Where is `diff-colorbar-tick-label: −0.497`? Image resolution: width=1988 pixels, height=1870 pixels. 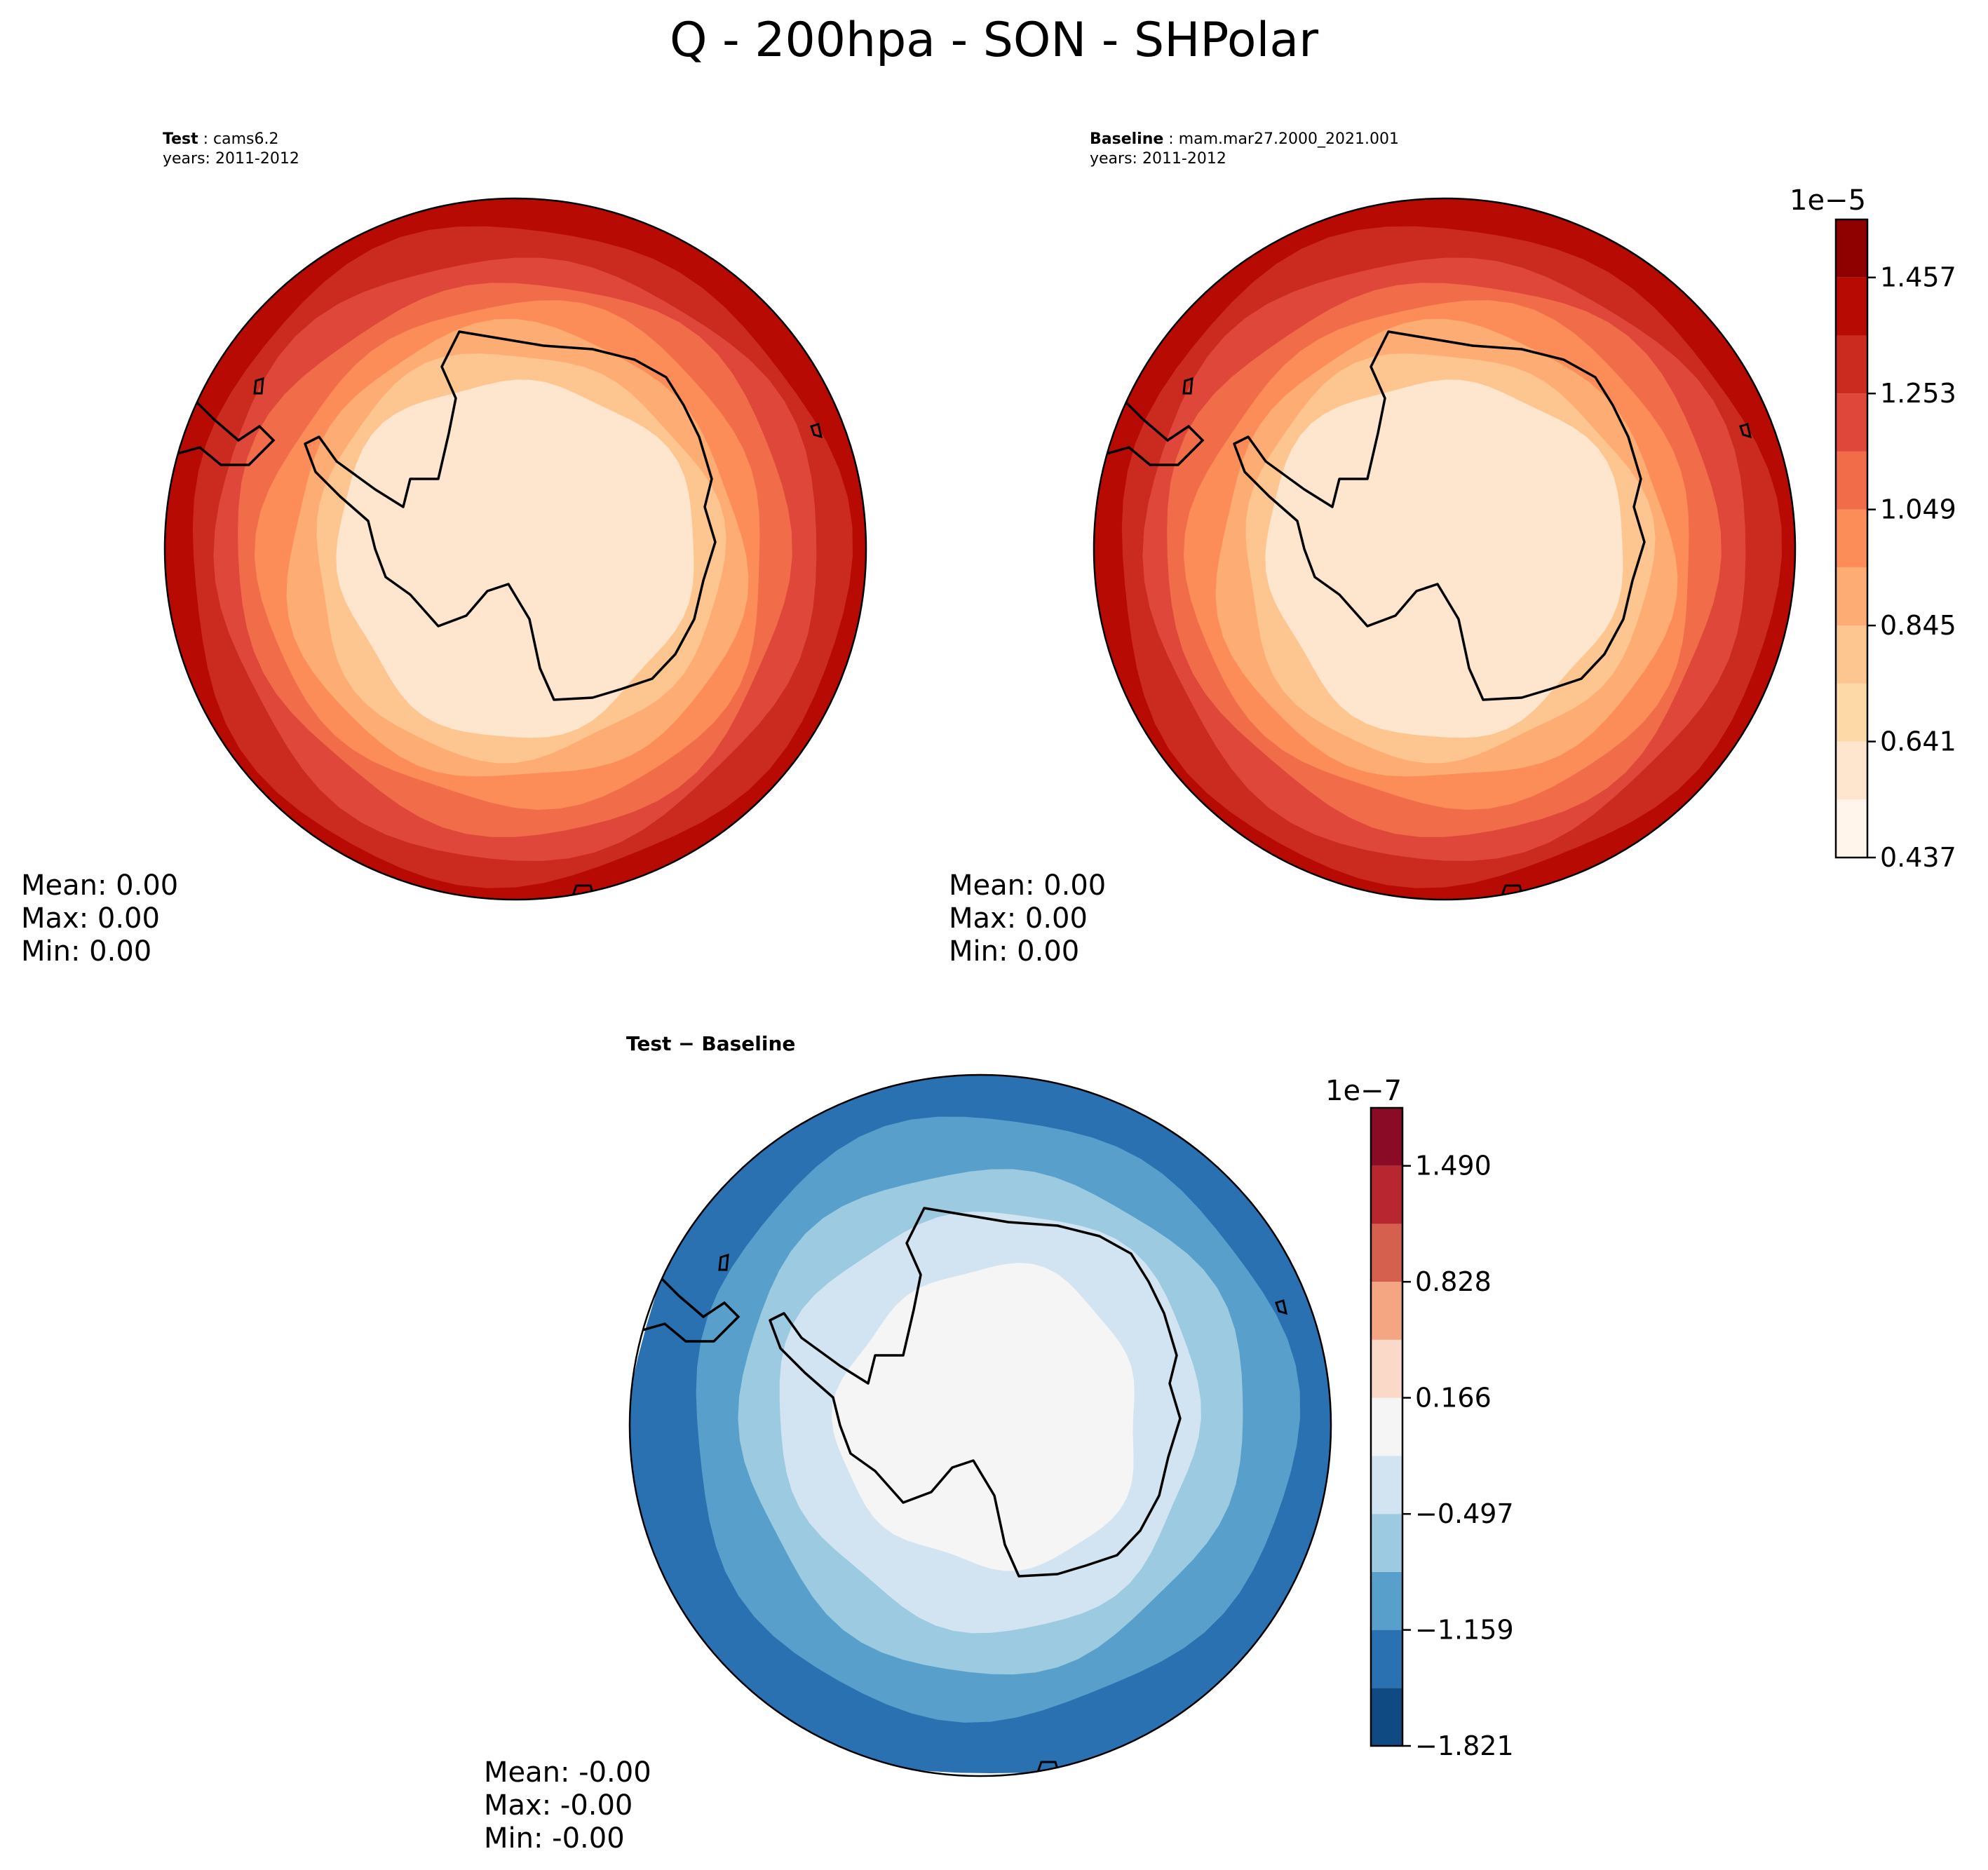 diff-colorbar-tick-label: −0.497 is located at coordinates (1464, 1514).